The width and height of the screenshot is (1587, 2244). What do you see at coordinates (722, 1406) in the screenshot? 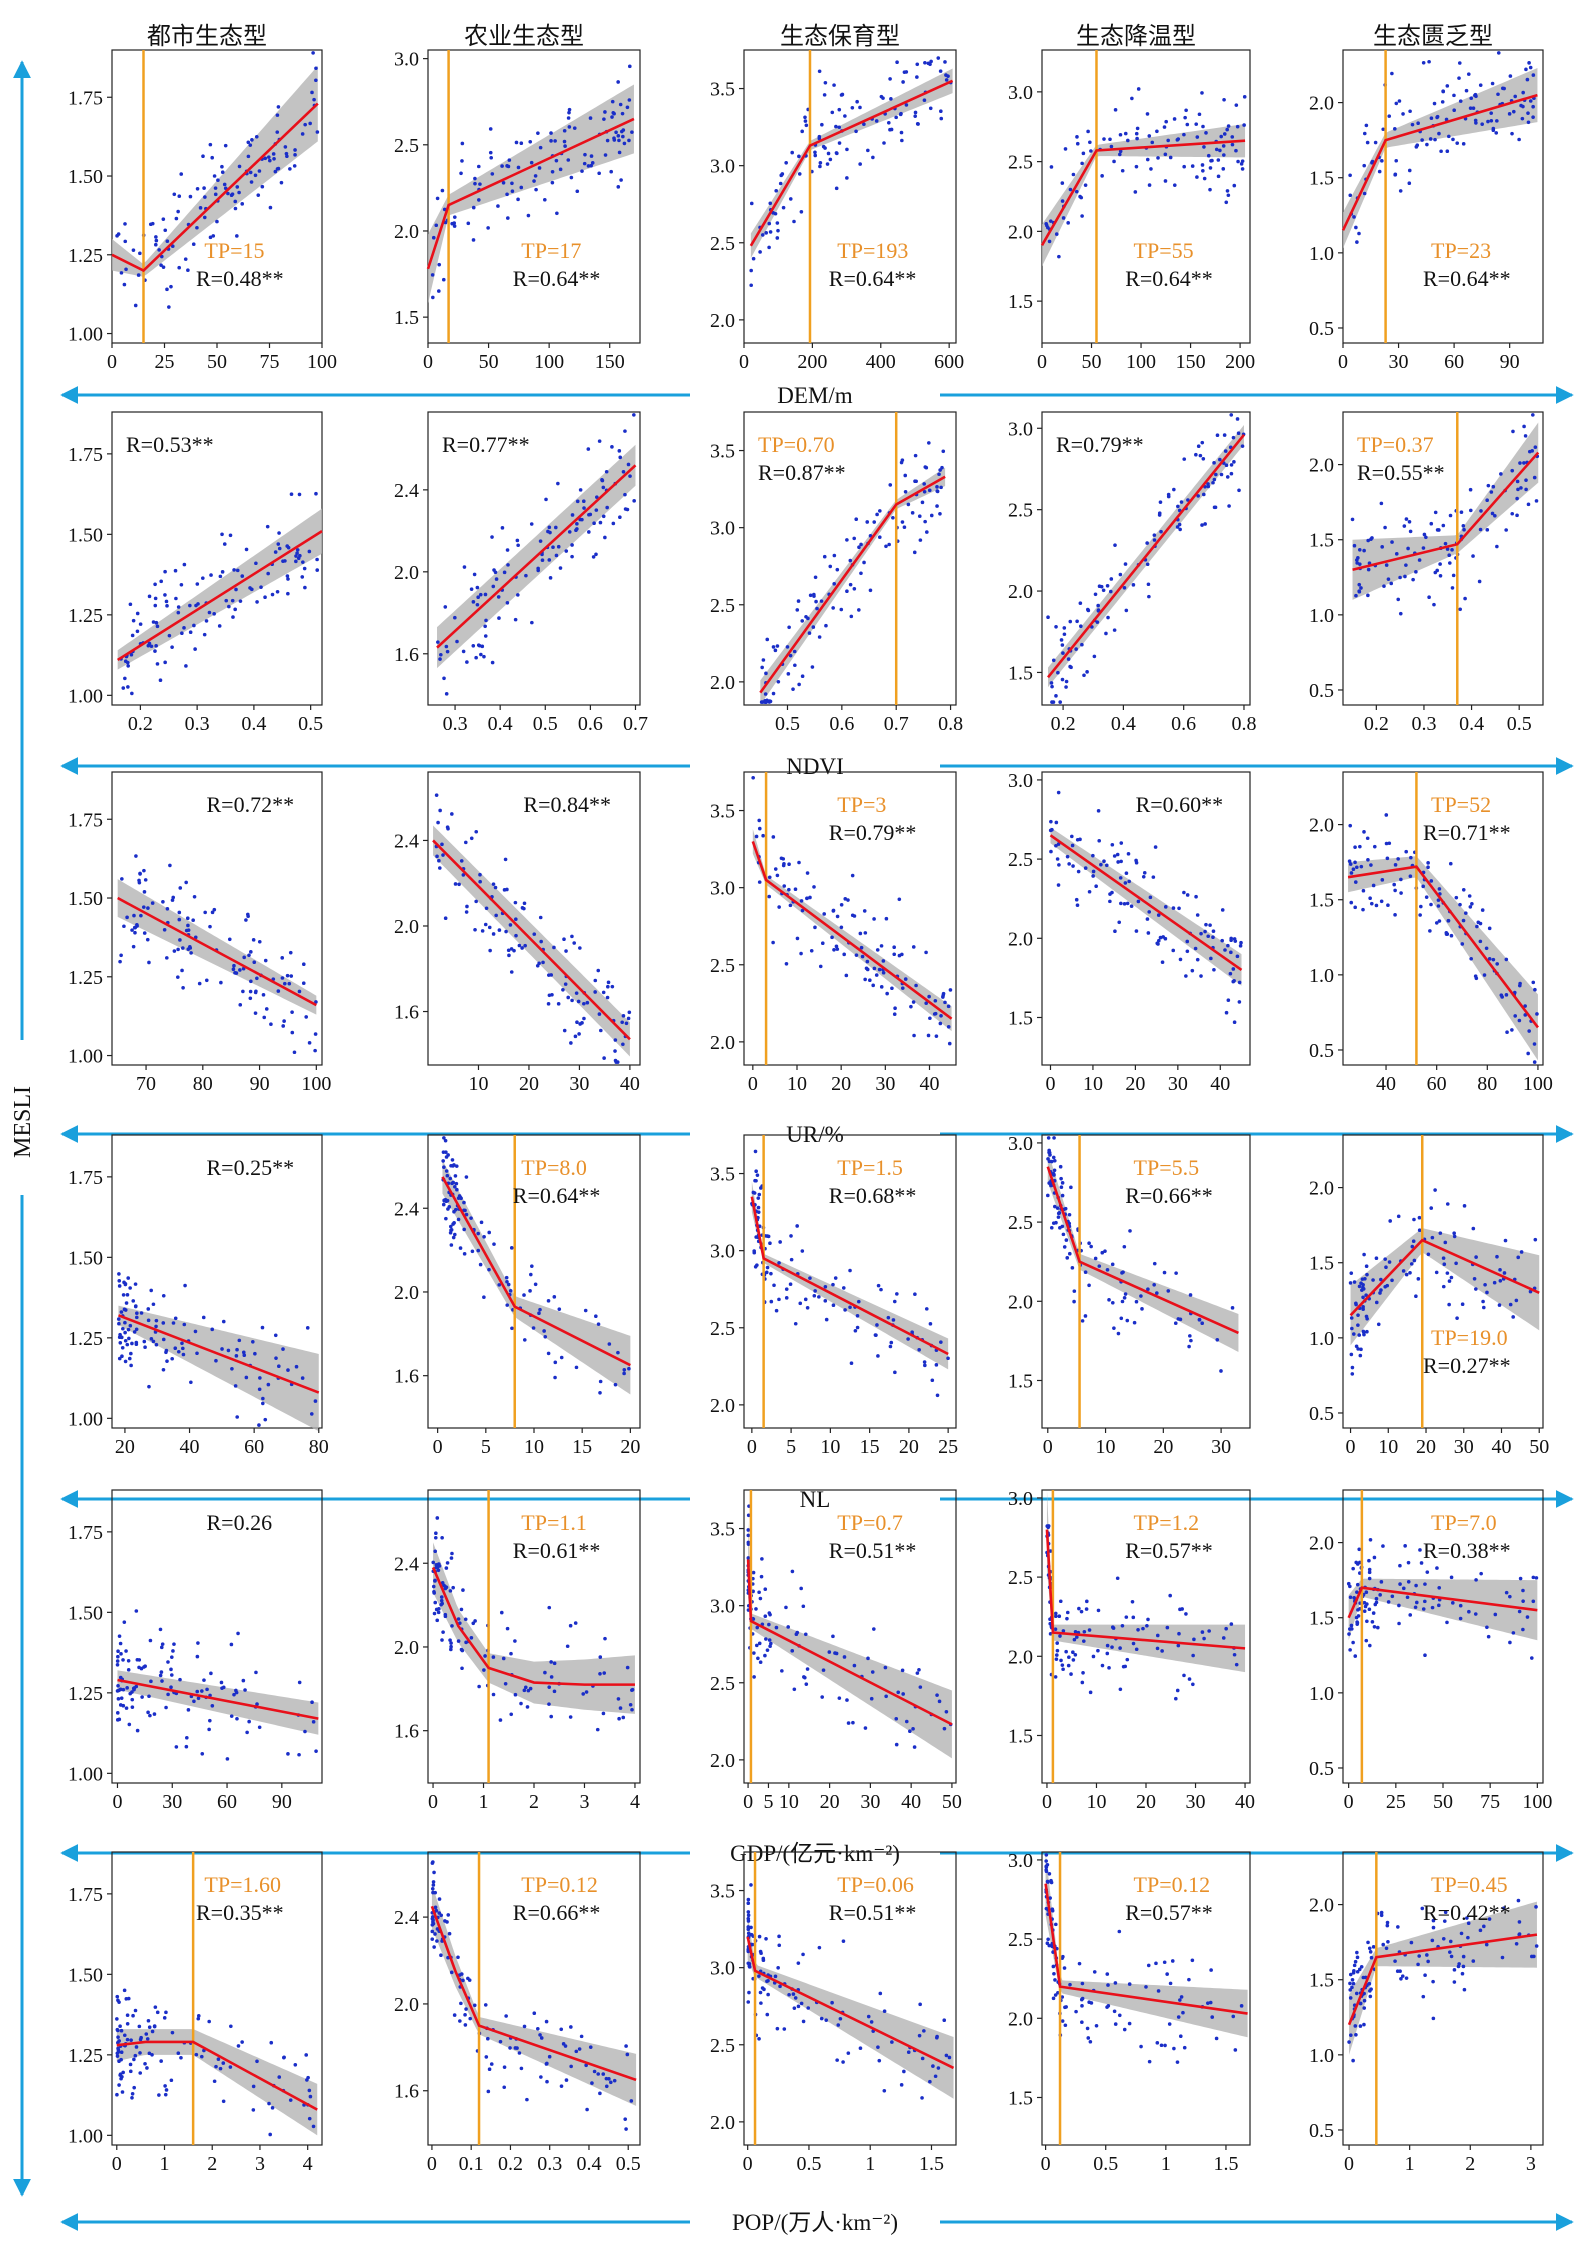
I see `y-tick-label: 2.0` at bounding box center [722, 1406].